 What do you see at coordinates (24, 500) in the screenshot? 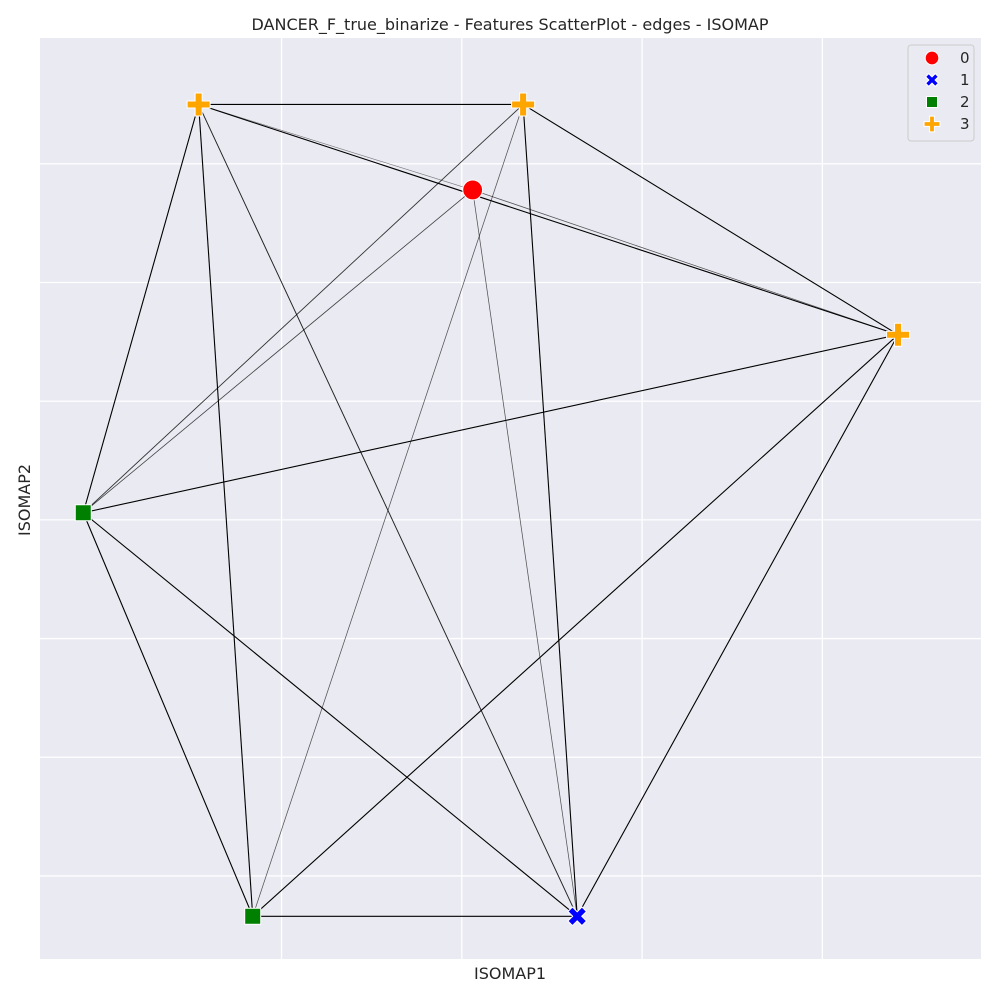
I see `y-axis-label: ISOMAP2` at bounding box center [24, 500].